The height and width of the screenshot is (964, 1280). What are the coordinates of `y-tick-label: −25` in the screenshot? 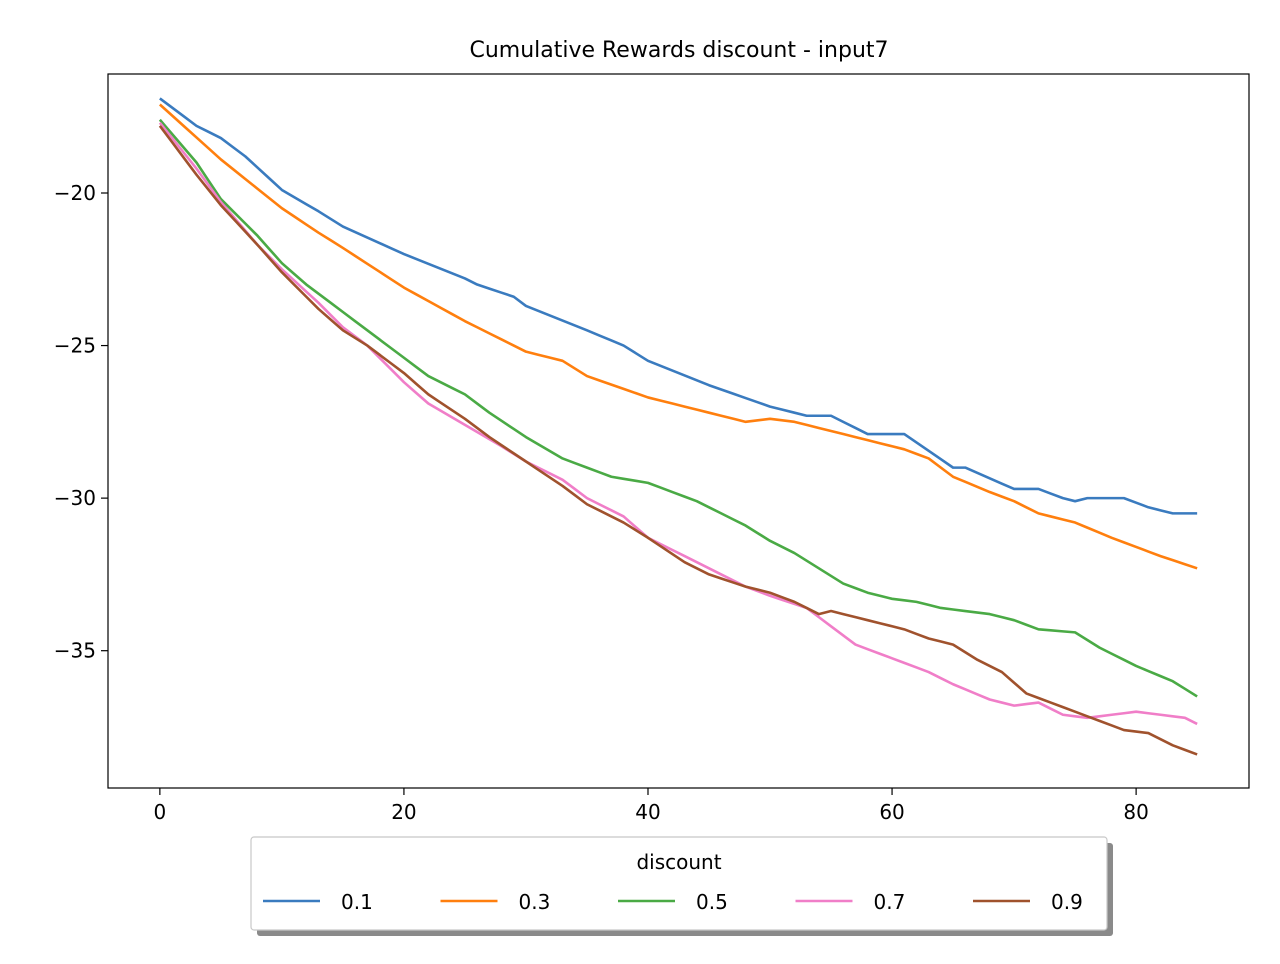 It's located at (75, 346).